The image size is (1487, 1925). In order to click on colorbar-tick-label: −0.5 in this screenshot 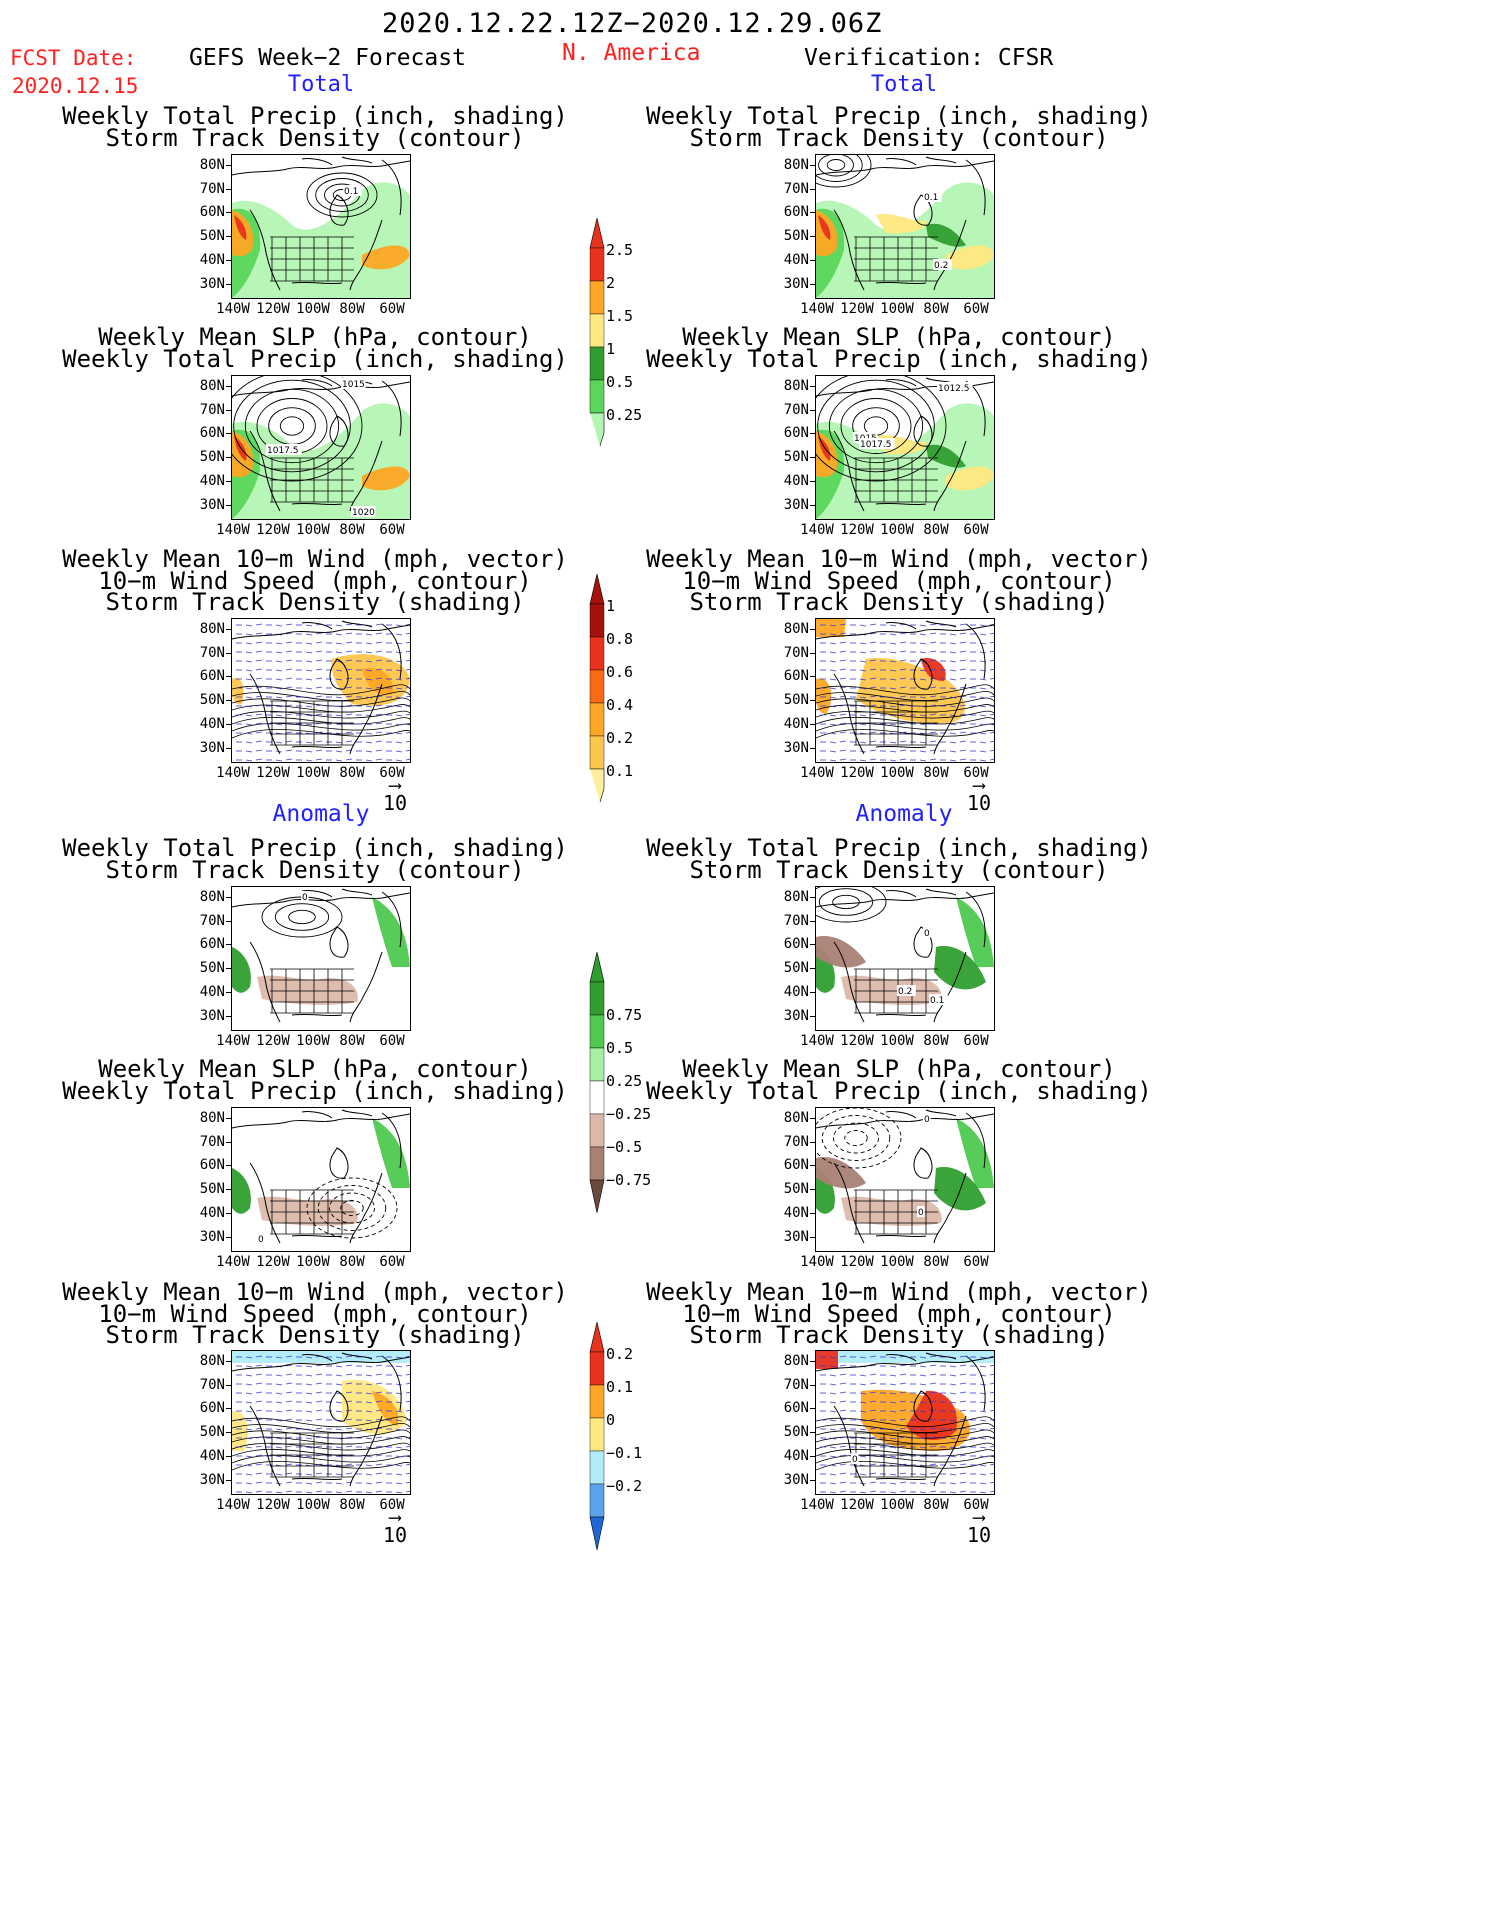, I will do `click(624, 1147)`.